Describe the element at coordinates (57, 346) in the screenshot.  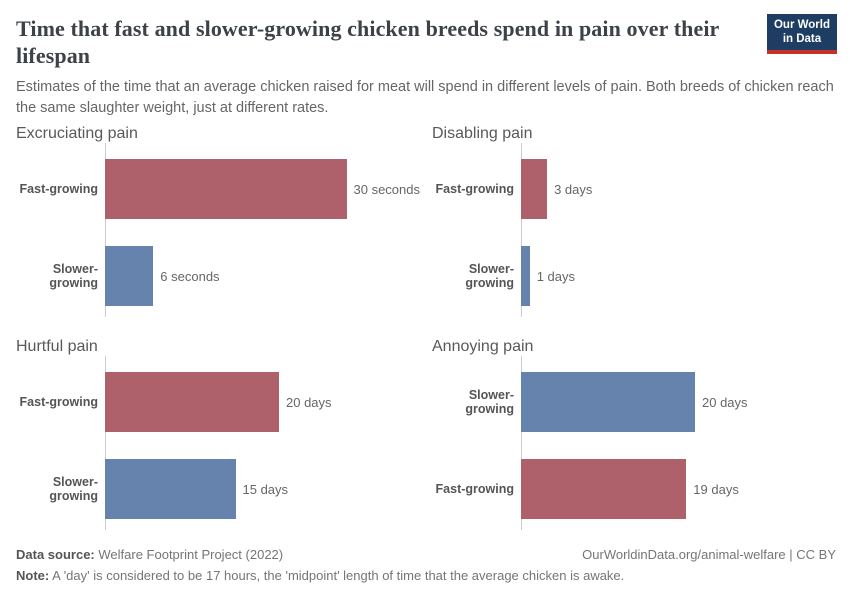
I see `facet-title: Hurtful pain` at that location.